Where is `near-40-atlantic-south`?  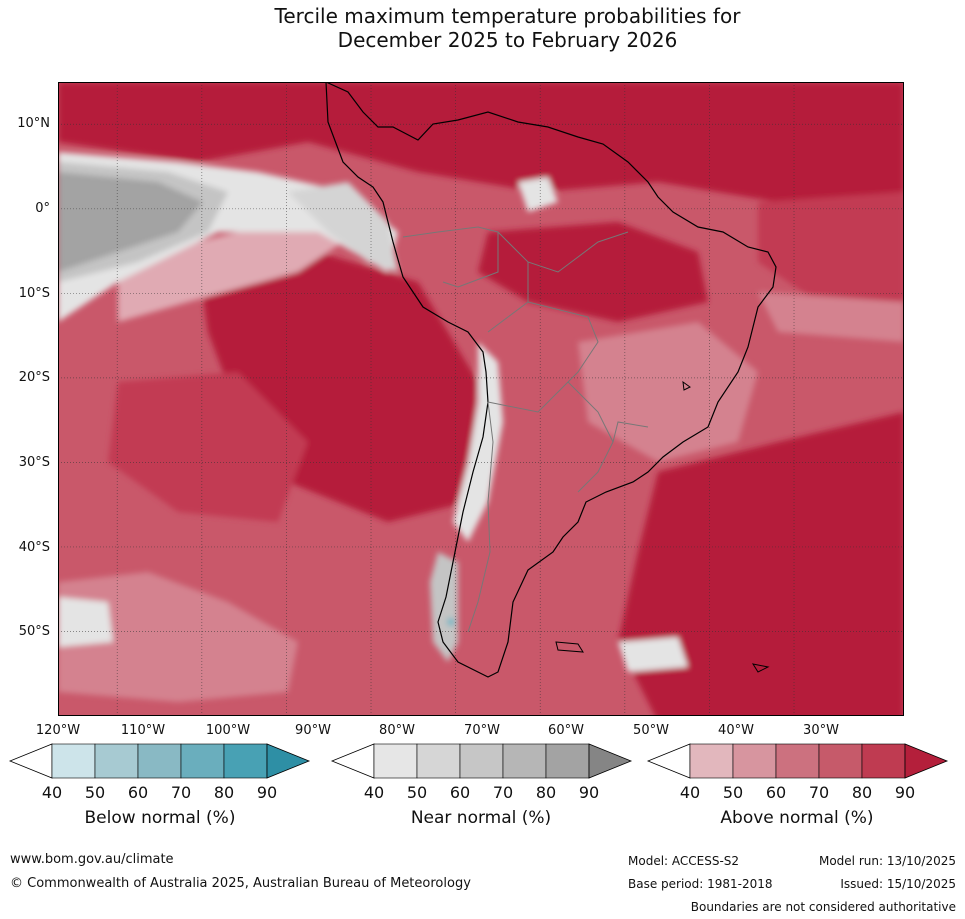 near-40-atlantic-south is located at coordinates (653, 654).